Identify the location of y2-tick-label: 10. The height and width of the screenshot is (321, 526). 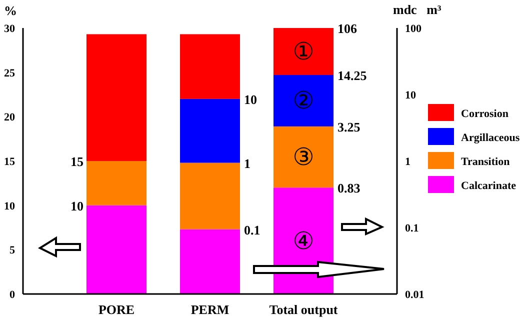
(410, 96).